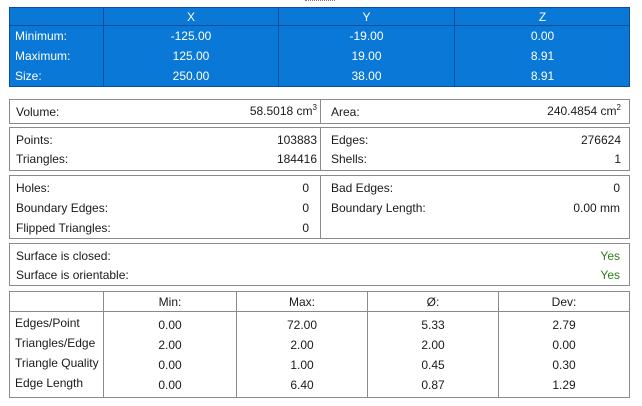 Image resolution: width=642 pixels, height=406 pixels. Describe the element at coordinates (366, 36) in the screenshot. I see `minimum-y: -19.00` at that location.